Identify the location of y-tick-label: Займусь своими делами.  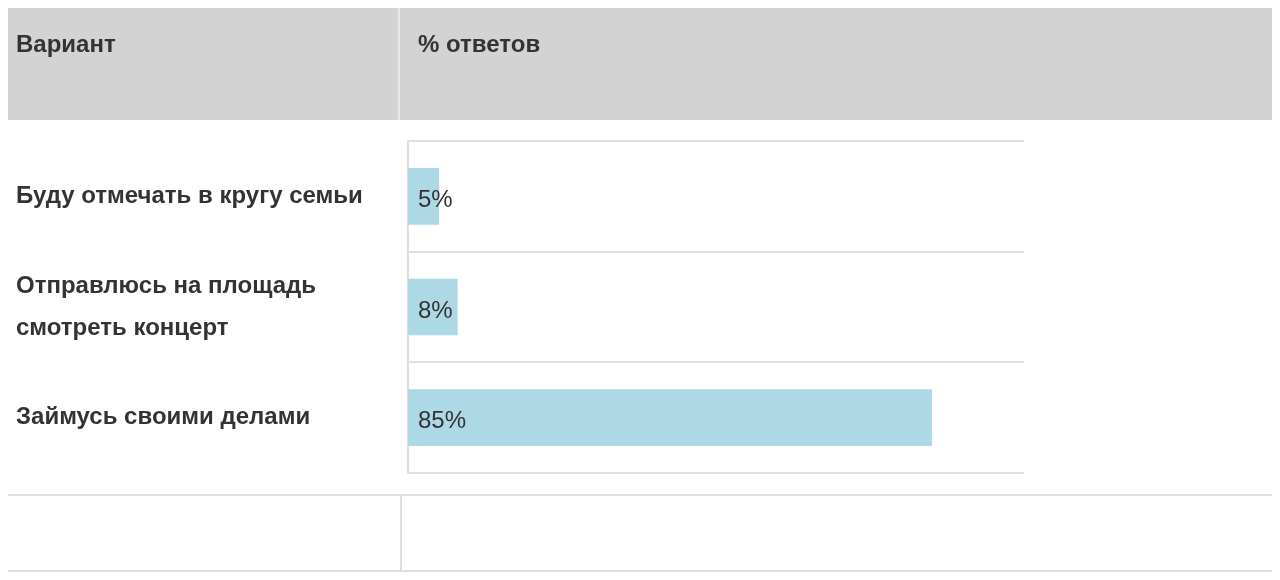
(163, 416).